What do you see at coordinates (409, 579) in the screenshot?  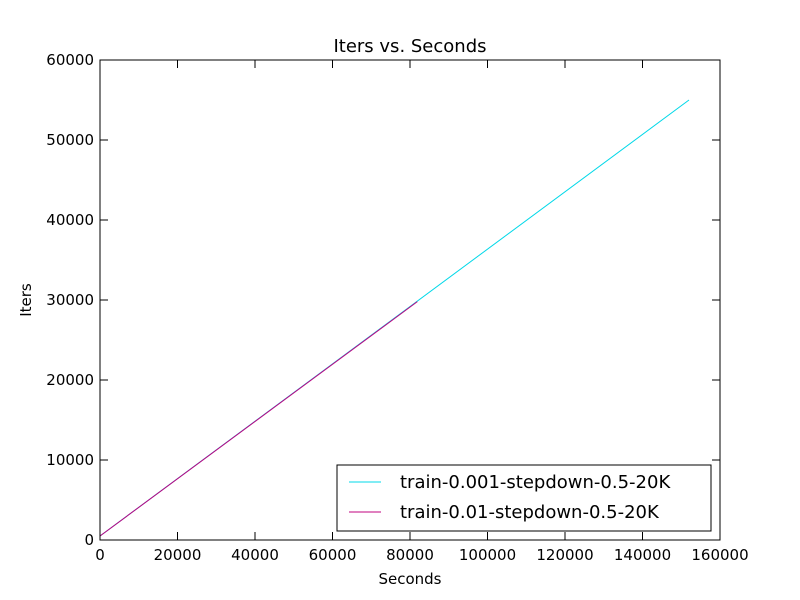 I see `x-axis-label: Seconds` at bounding box center [409, 579].